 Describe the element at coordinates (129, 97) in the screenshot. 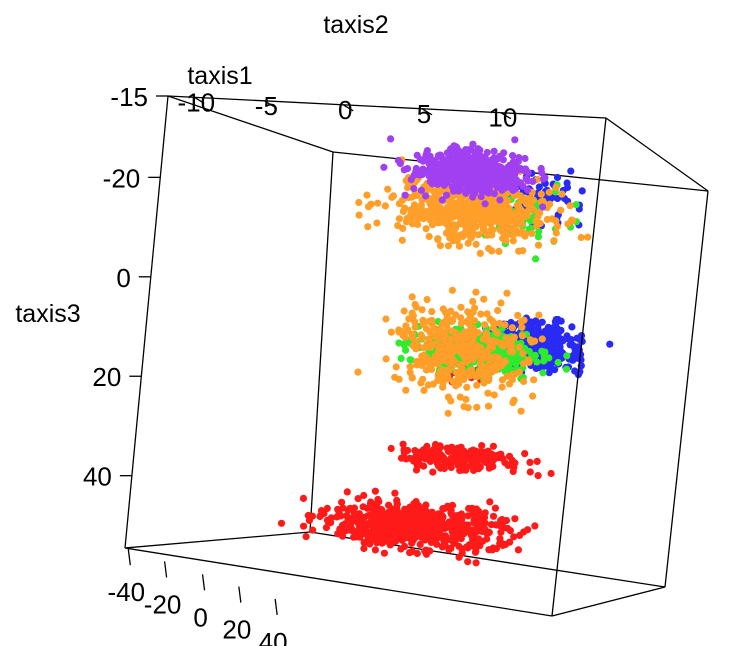

I see `tick-label-taxis3: -15` at that location.